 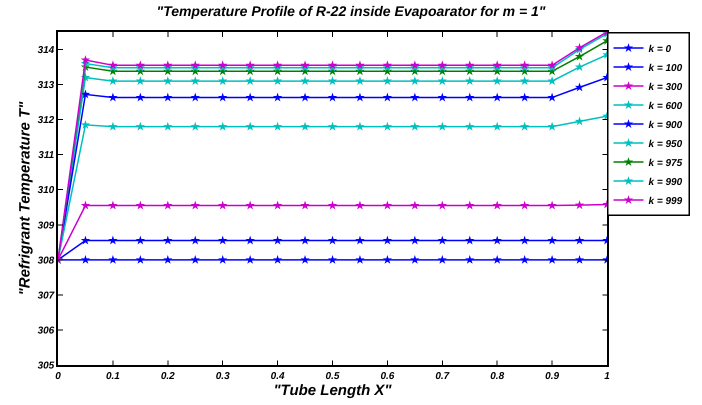 What do you see at coordinates (46, 190) in the screenshot?
I see `y-tick-label: 310` at bounding box center [46, 190].